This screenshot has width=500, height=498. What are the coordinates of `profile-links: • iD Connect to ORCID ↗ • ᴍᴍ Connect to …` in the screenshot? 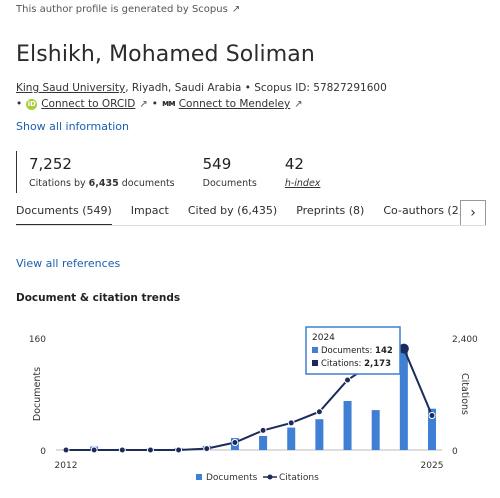 It's located at (159, 104).